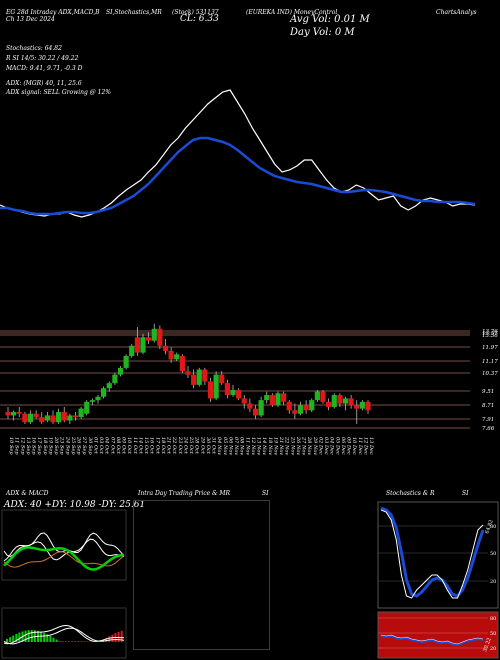 This screenshot has width=500, height=660. What do you see at coordinates (309, 445) in the screenshot?
I see `date-tick-label: 28 Nov` at bounding box center [309, 445].